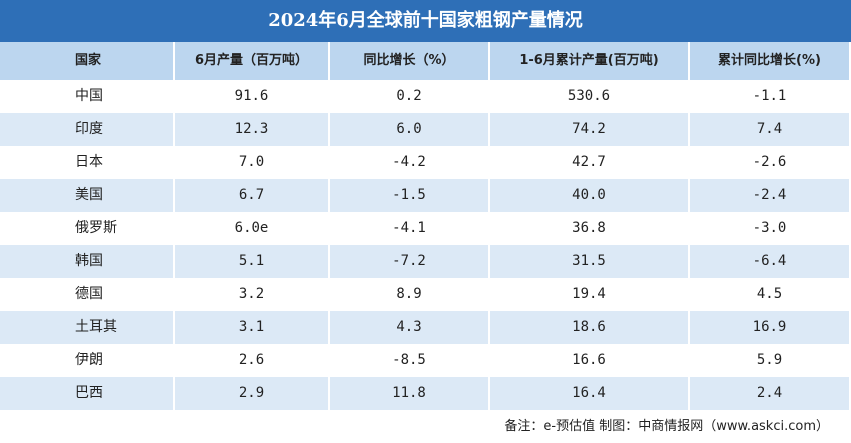 This screenshot has height=443, width=851. Describe the element at coordinates (87, 360) in the screenshot. I see `table-cell: 伊朗` at that location.